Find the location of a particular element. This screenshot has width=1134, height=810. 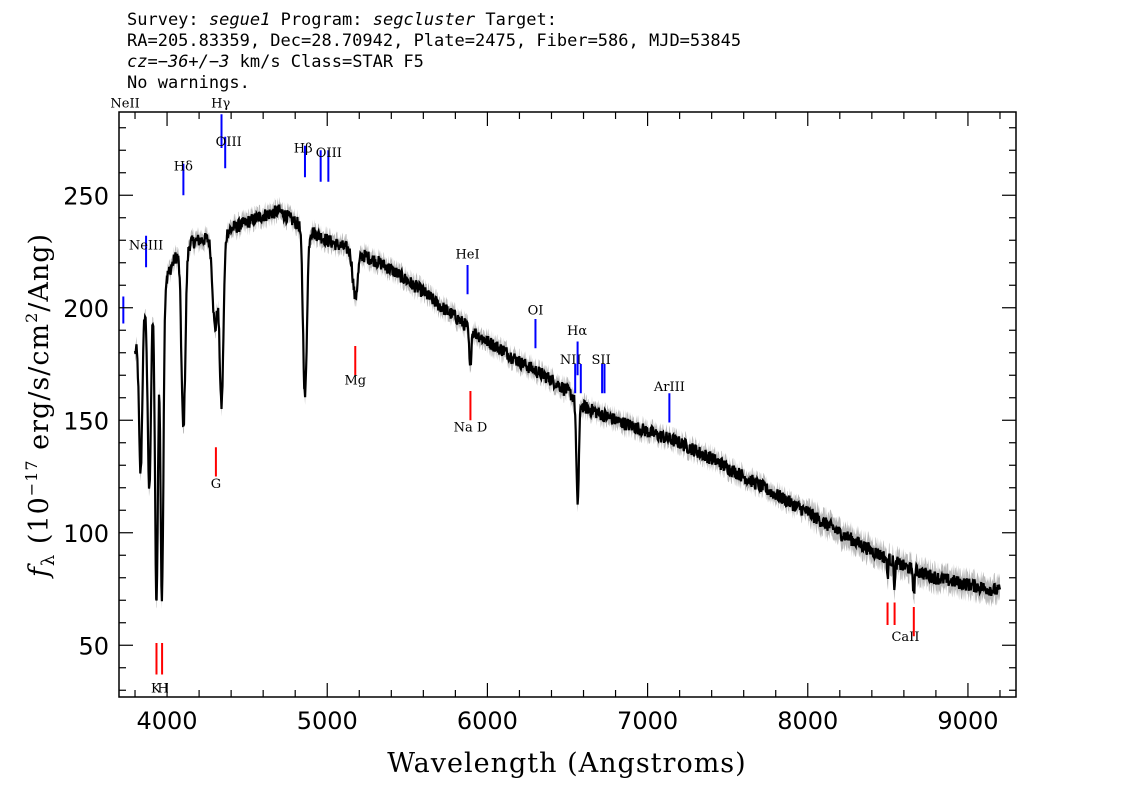

emission-line-label: Hα is located at coordinates (577, 331).